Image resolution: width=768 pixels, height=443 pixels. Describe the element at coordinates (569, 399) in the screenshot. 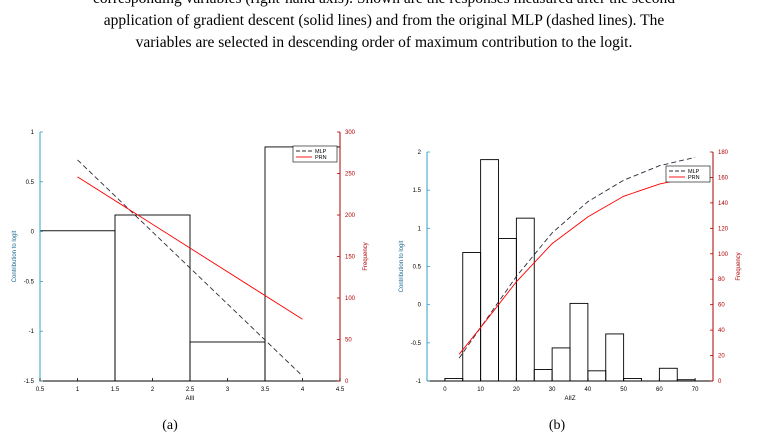

I see `x-axis-label: AIIZ` at that location.